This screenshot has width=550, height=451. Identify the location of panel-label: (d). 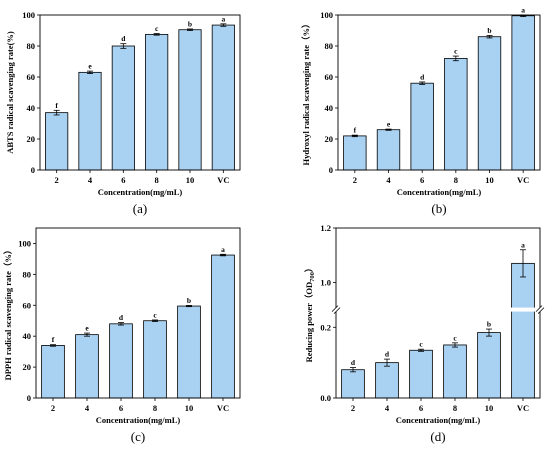
(437, 436).